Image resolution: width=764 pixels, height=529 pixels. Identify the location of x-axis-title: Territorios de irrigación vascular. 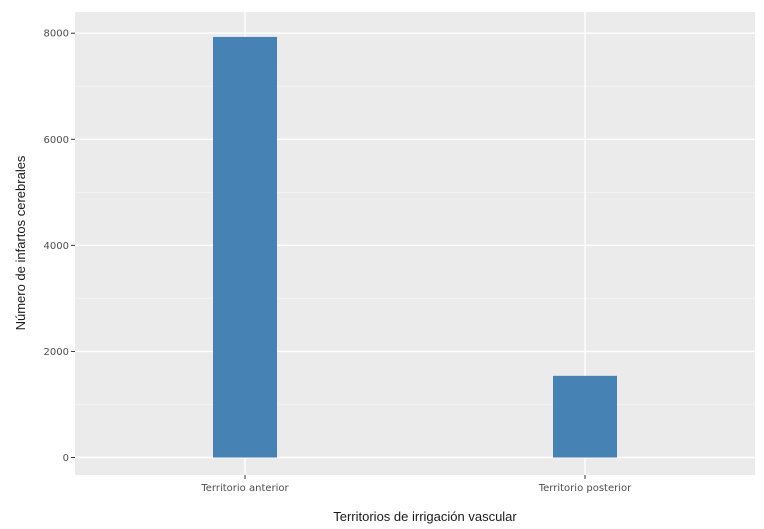
(425, 516).